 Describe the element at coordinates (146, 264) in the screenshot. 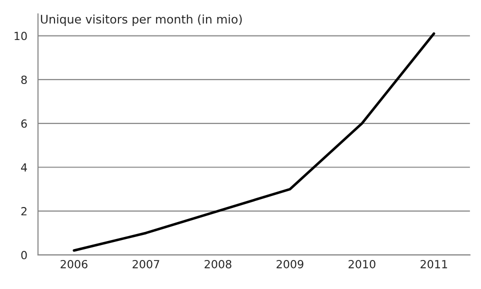

I see `x-tick-label: 2007` at that location.